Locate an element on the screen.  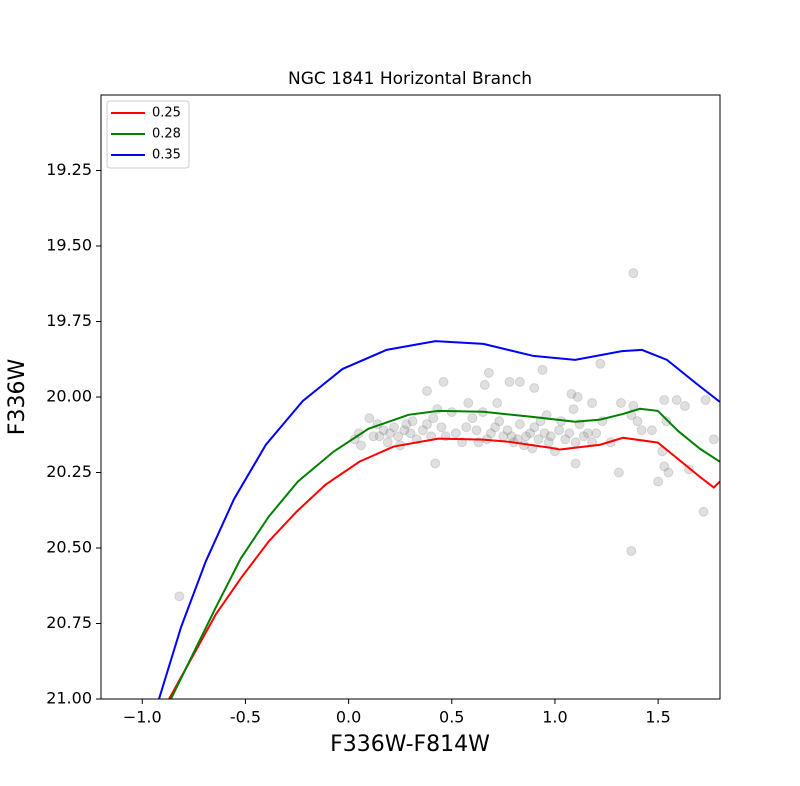
y-axis-label: F336W is located at coordinates (17, 397).